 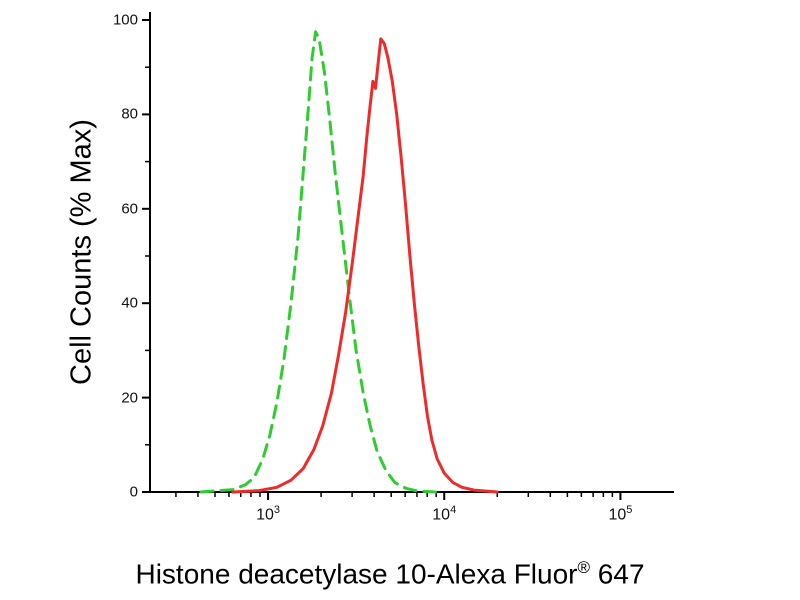 What do you see at coordinates (617, 574) in the screenshot?
I see `x-axis-title-tail: 647` at bounding box center [617, 574].